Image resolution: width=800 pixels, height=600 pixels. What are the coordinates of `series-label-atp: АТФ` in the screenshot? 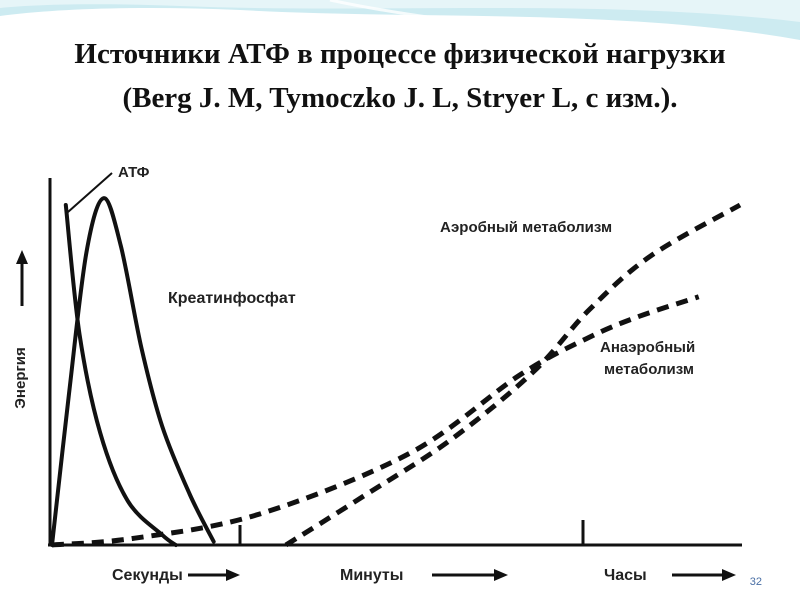 It's located at (134, 172).